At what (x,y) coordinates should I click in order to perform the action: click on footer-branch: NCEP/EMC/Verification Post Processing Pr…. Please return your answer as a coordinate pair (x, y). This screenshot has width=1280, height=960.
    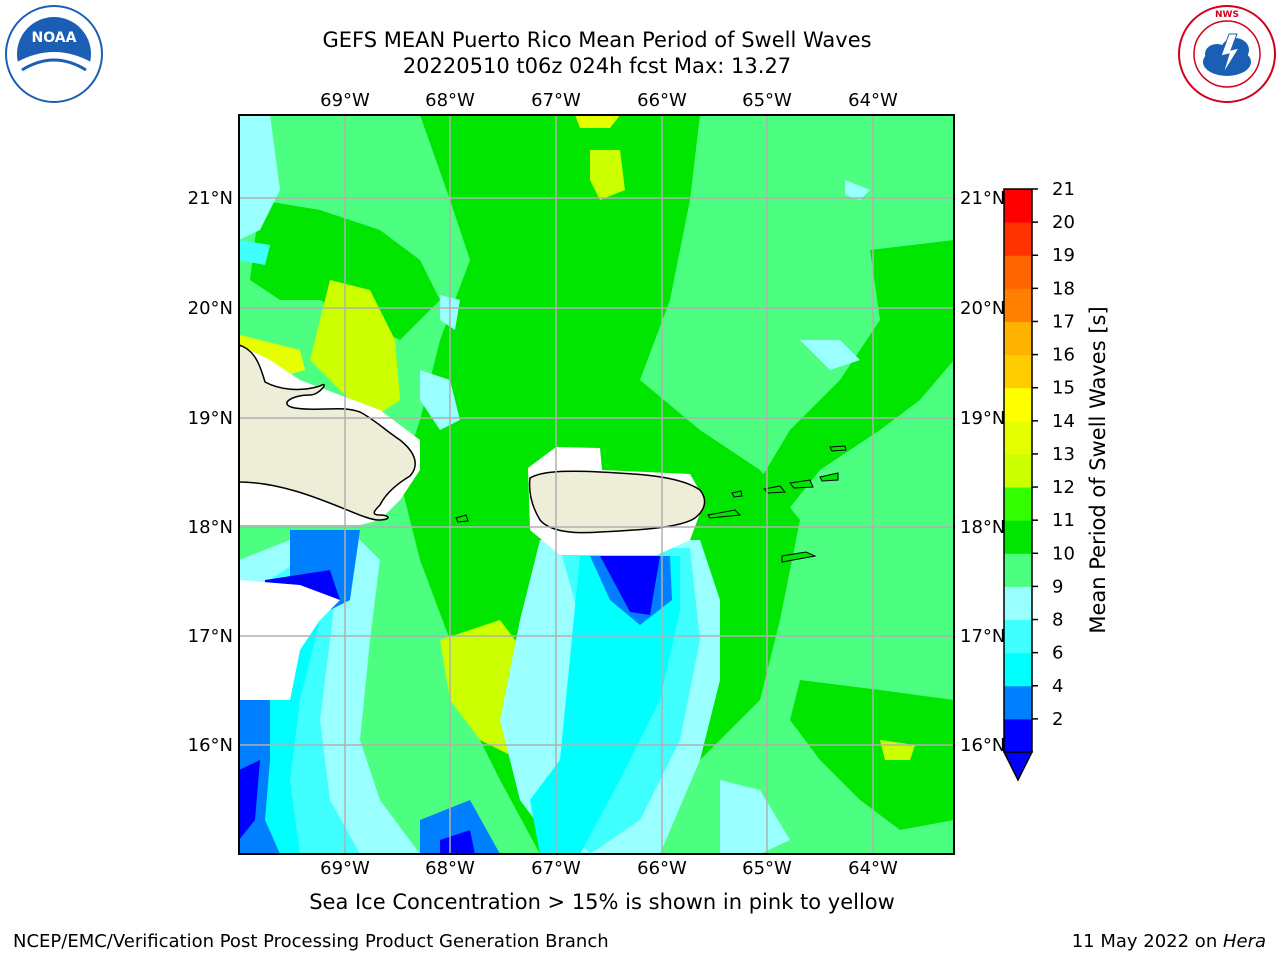
    Looking at the image, I should click on (311, 941).